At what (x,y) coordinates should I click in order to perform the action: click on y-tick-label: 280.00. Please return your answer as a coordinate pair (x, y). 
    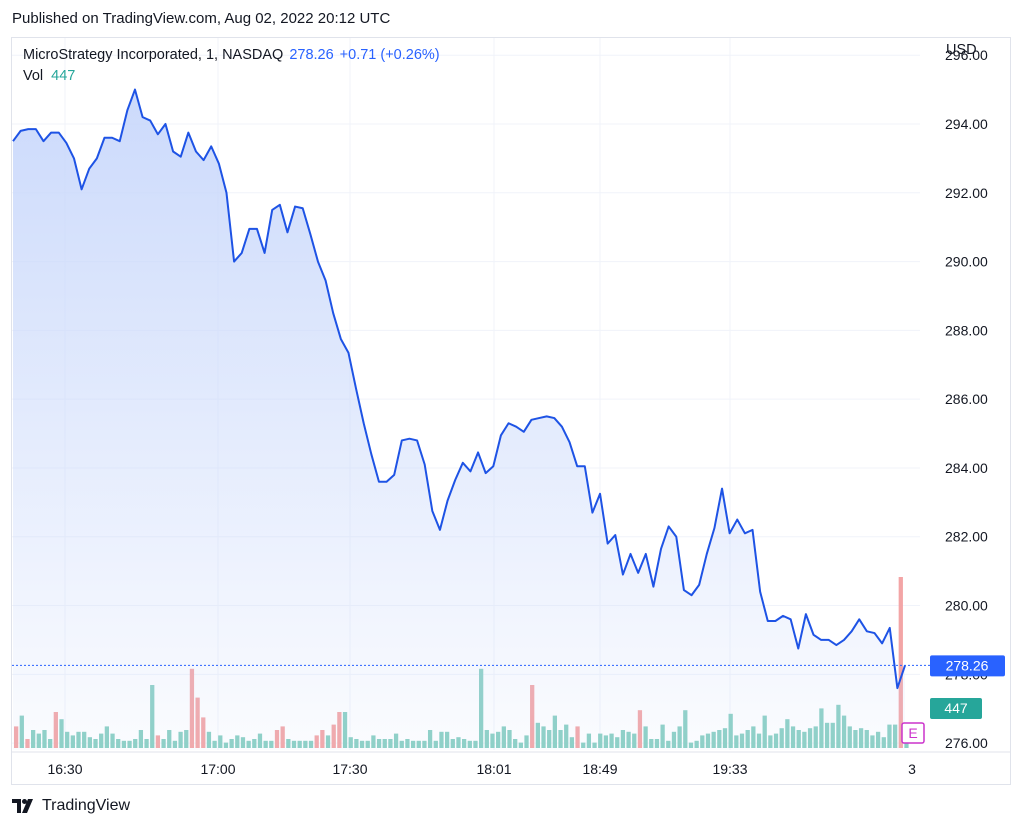
    Looking at the image, I should click on (966, 606).